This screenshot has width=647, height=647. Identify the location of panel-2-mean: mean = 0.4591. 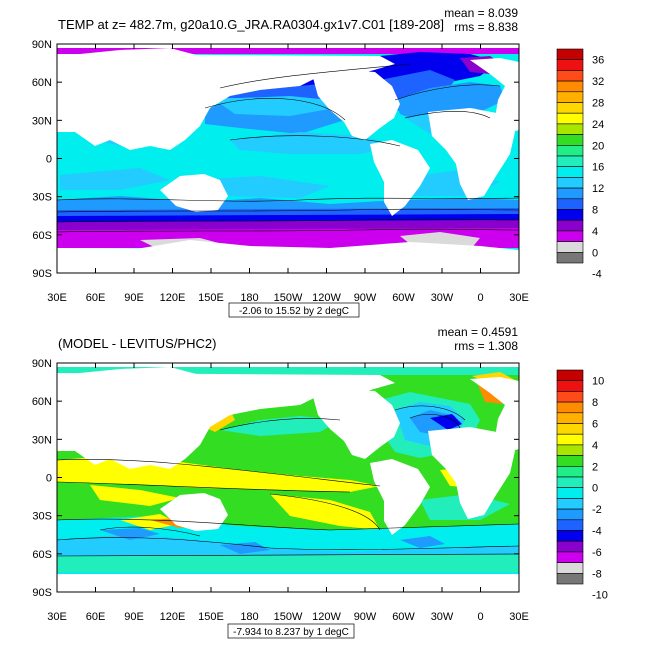
(478, 332).